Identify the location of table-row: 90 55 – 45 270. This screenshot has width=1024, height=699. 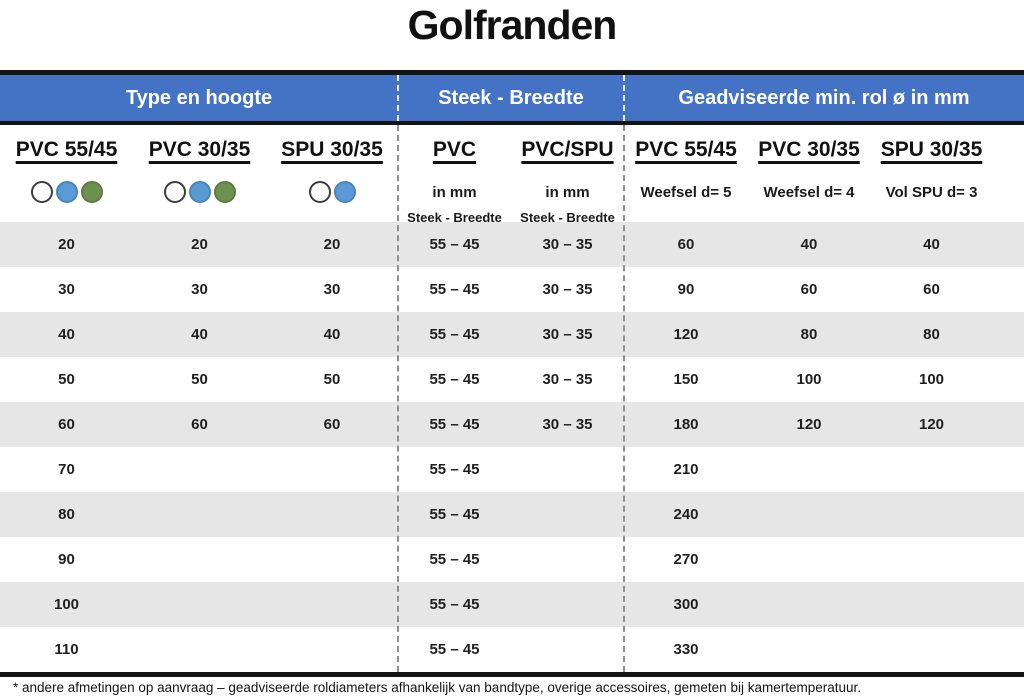
(512, 559).